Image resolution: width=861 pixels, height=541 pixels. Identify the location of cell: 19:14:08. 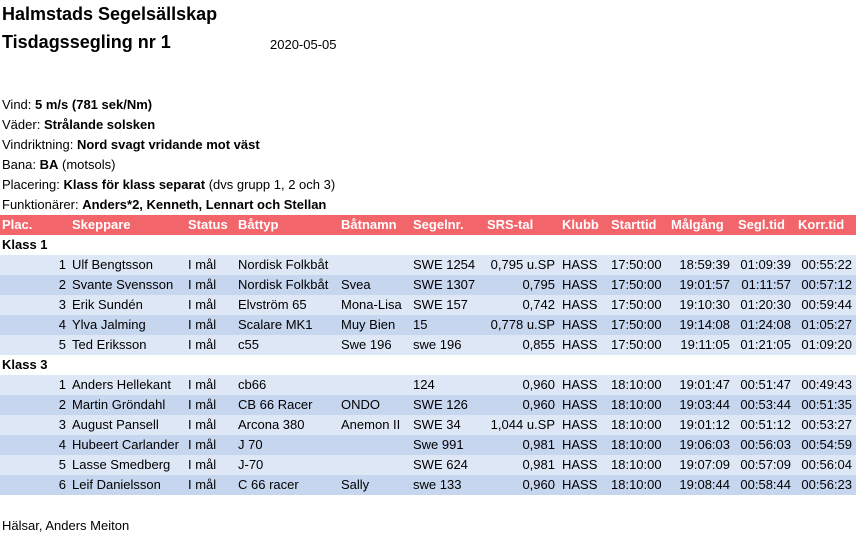
(704, 324).